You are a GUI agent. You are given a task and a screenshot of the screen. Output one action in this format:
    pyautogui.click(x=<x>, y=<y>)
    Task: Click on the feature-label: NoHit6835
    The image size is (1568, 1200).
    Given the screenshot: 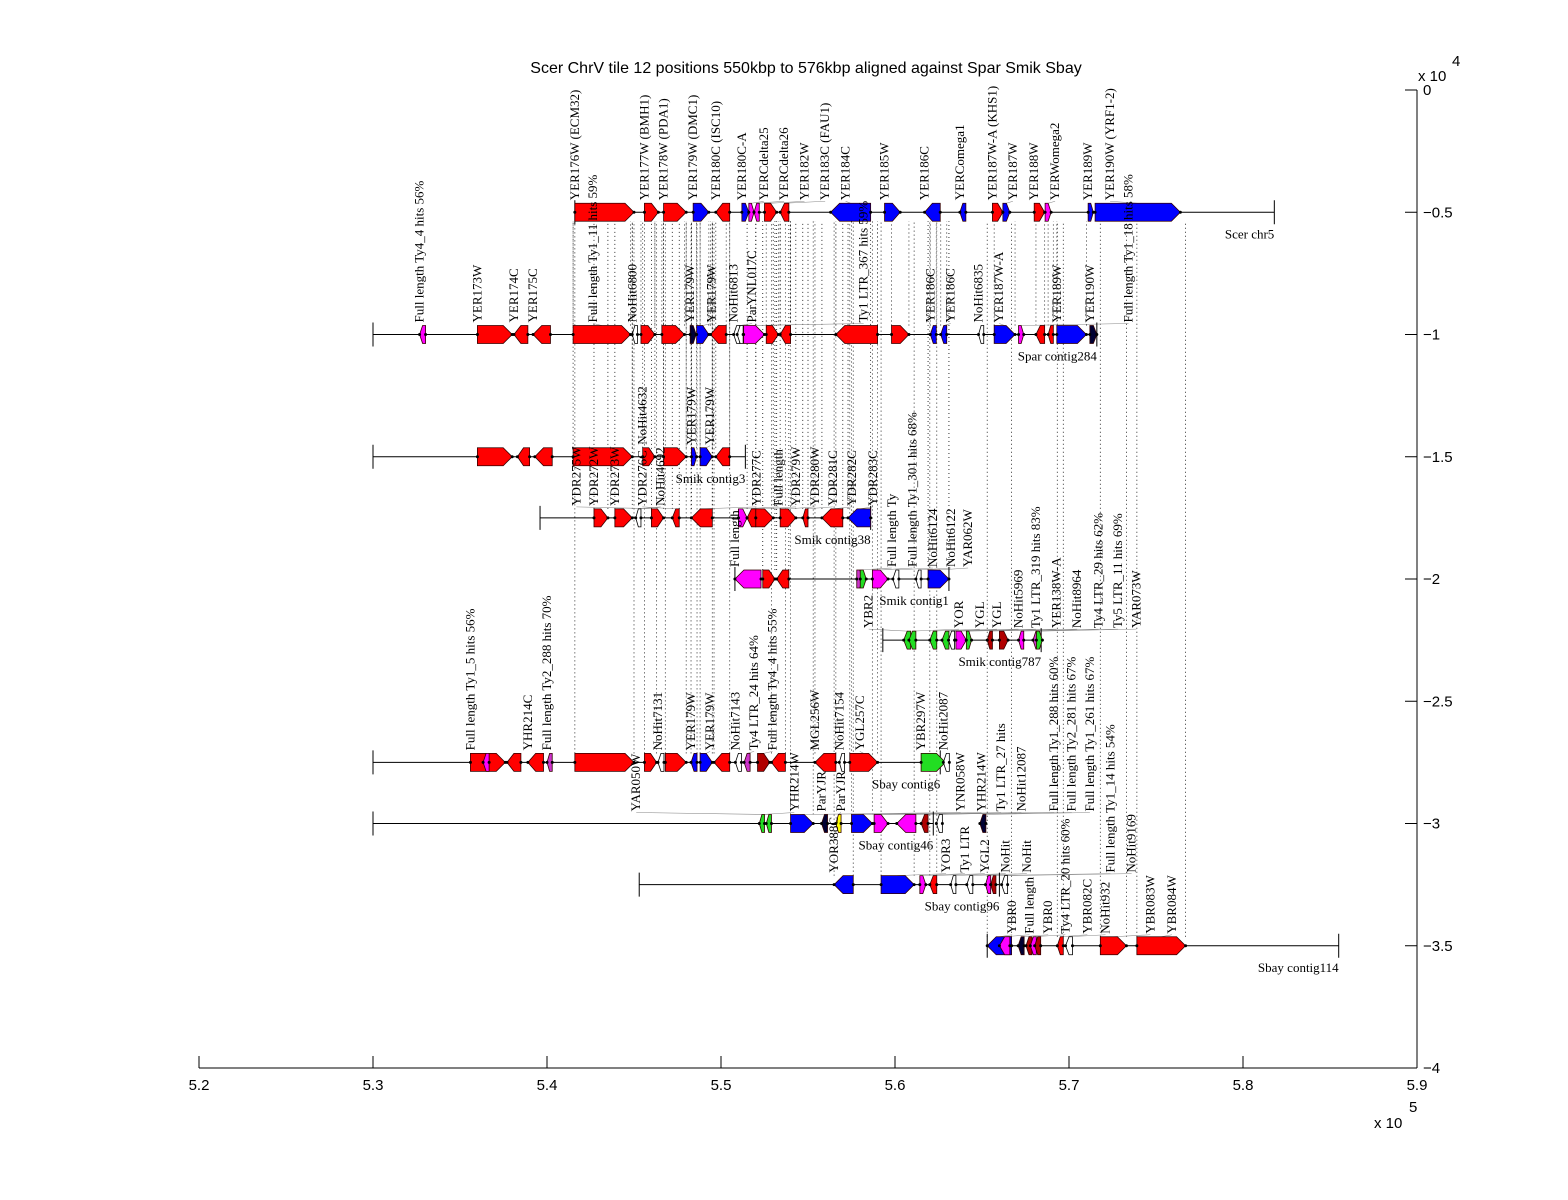 What is the action you would take?
    pyautogui.click(x=978, y=293)
    